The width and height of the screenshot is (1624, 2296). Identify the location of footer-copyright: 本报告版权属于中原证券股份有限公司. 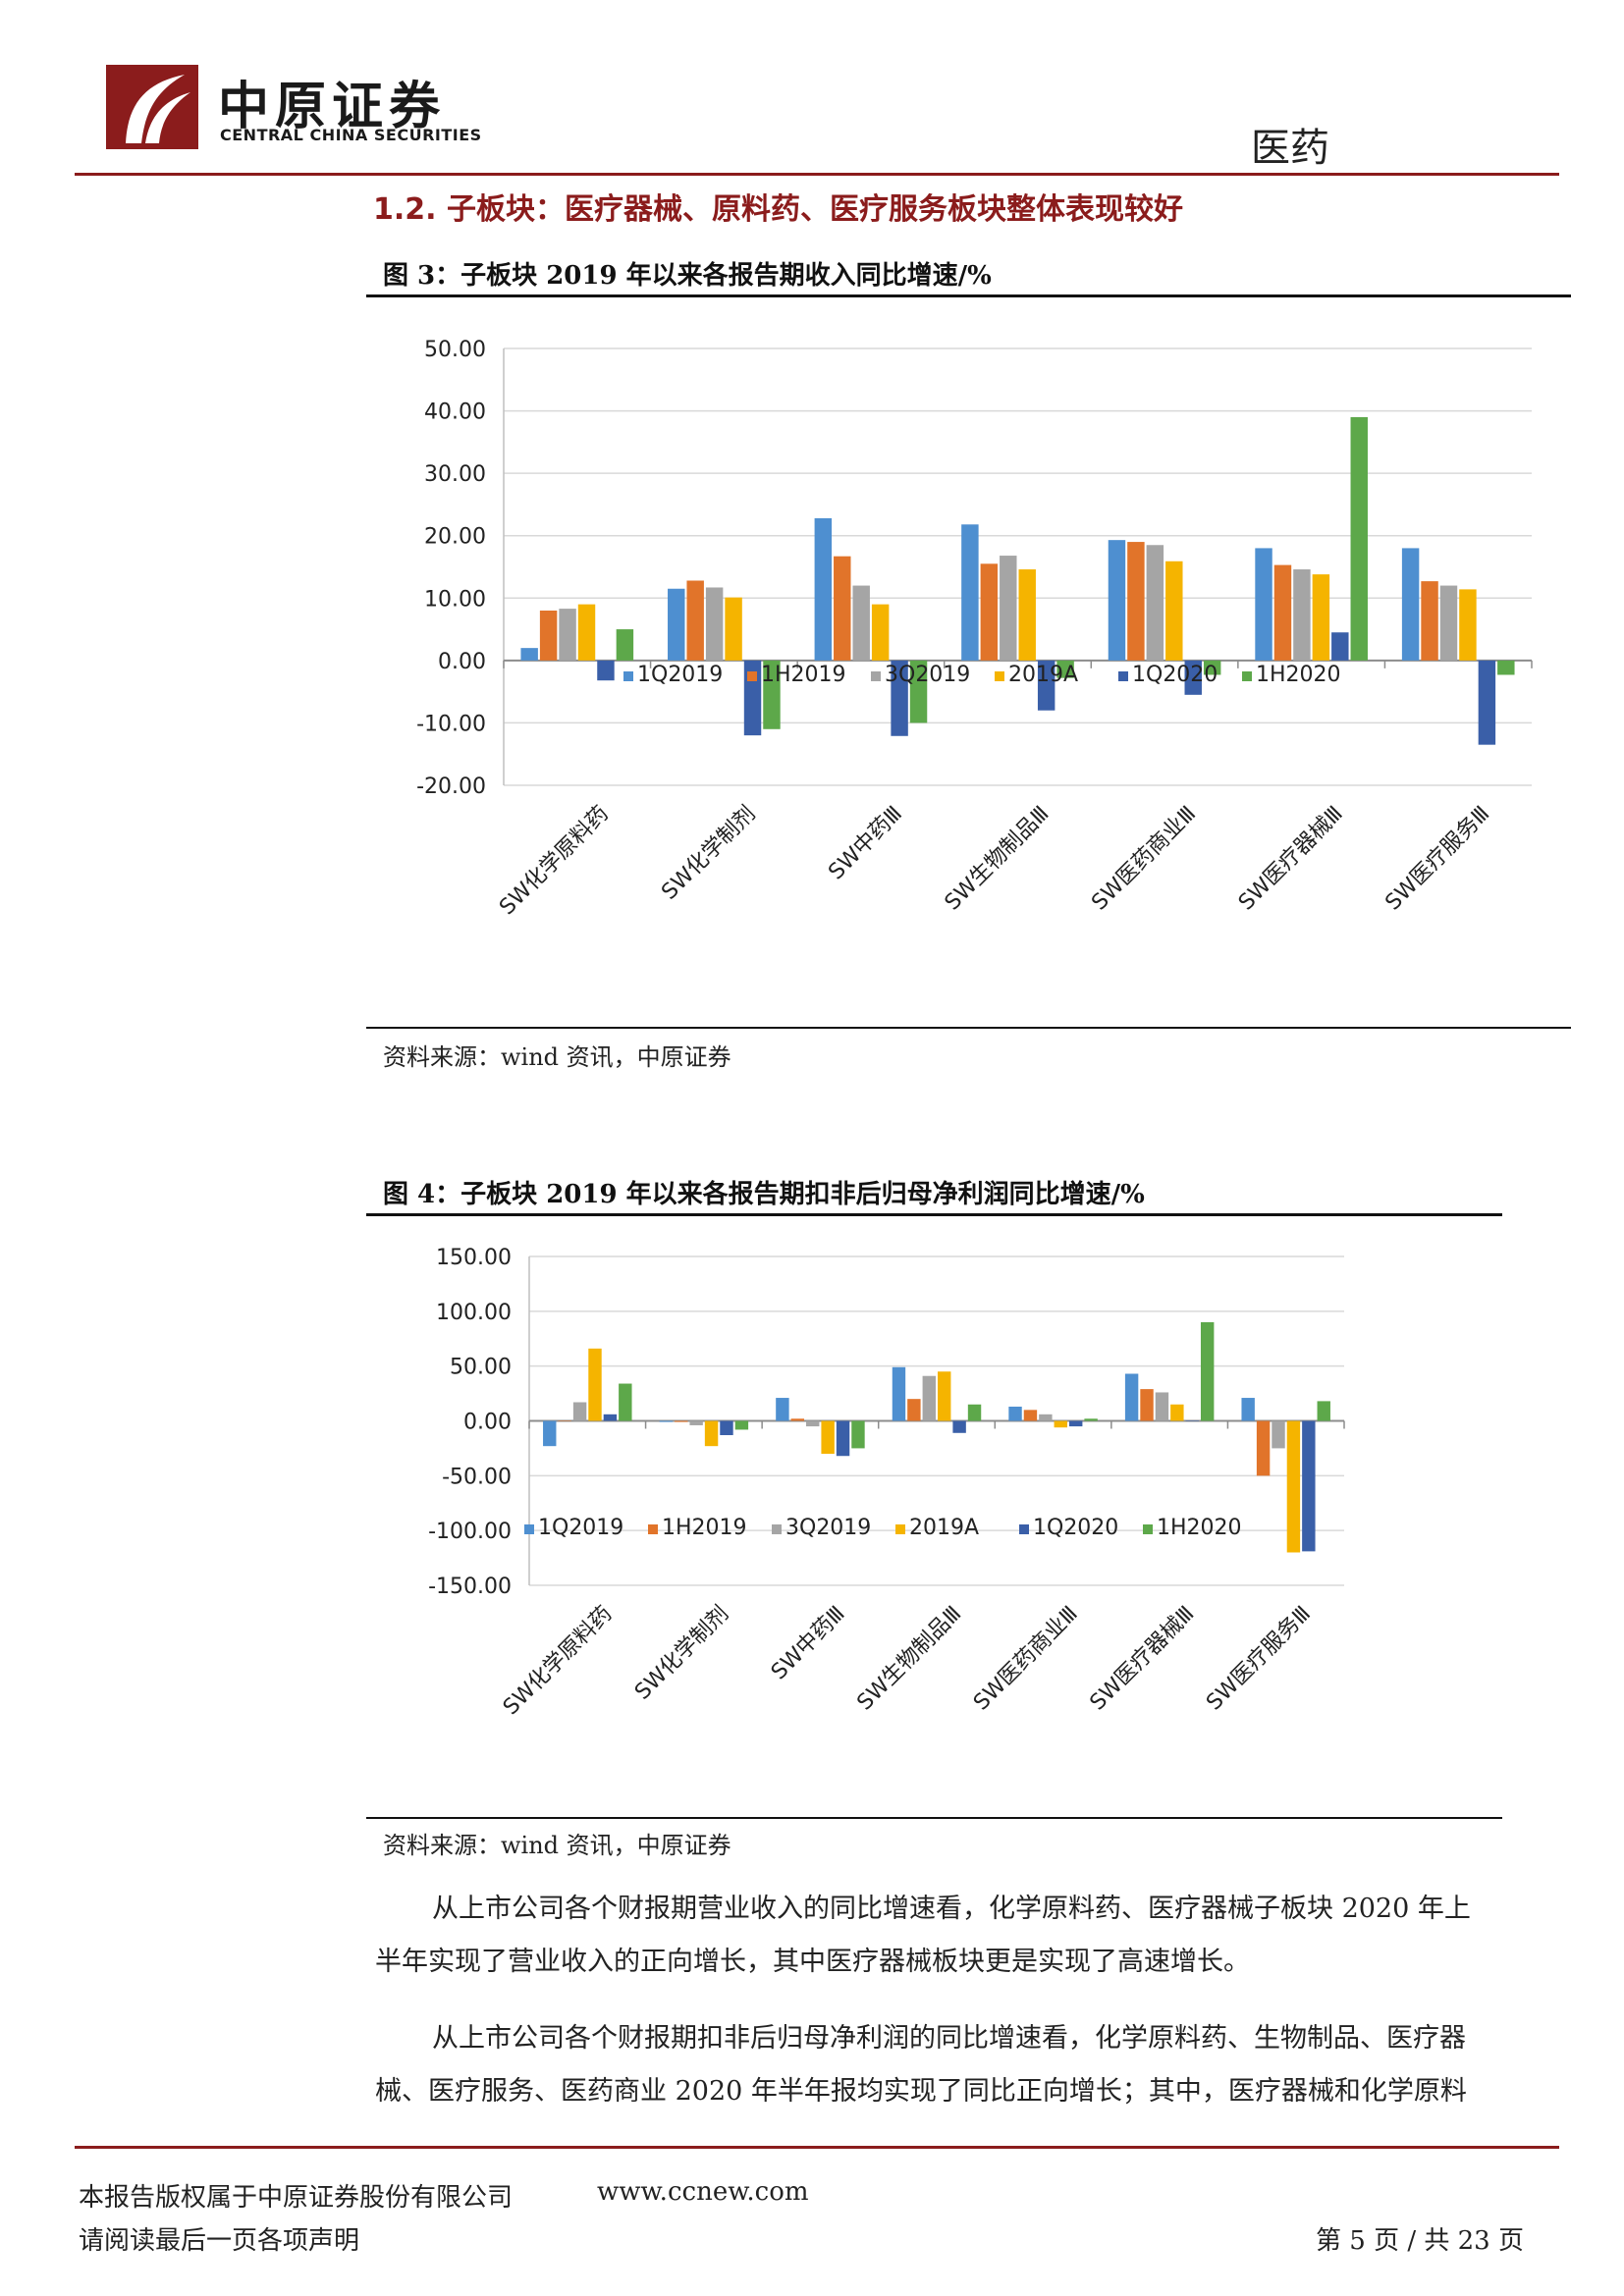
(296, 2198).